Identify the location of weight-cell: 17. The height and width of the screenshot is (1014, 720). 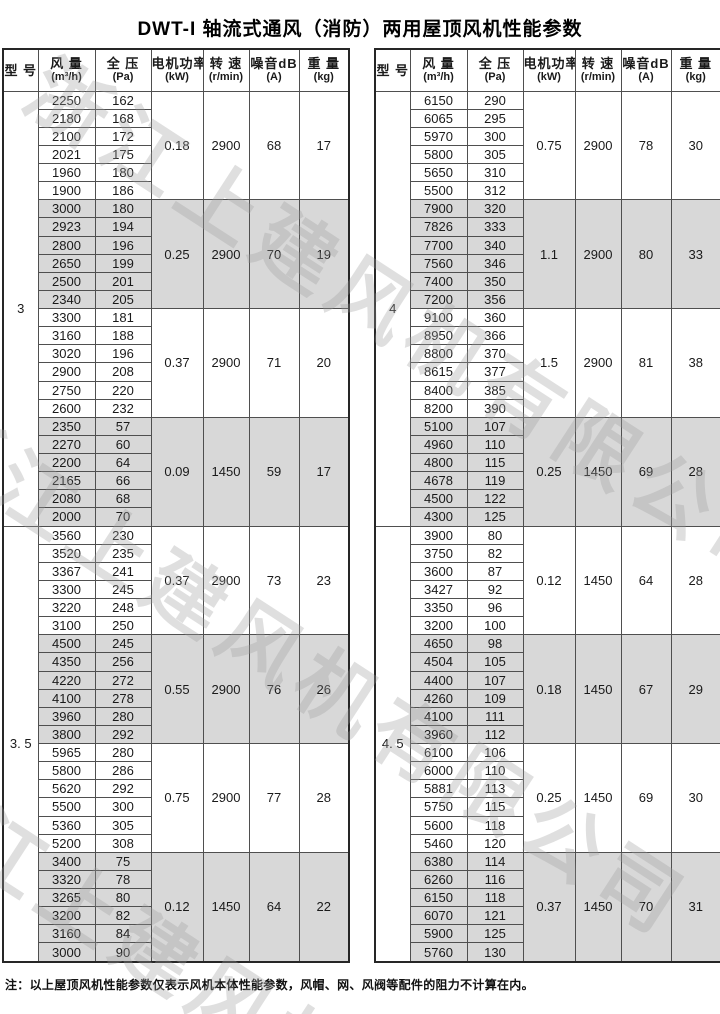
(324, 145).